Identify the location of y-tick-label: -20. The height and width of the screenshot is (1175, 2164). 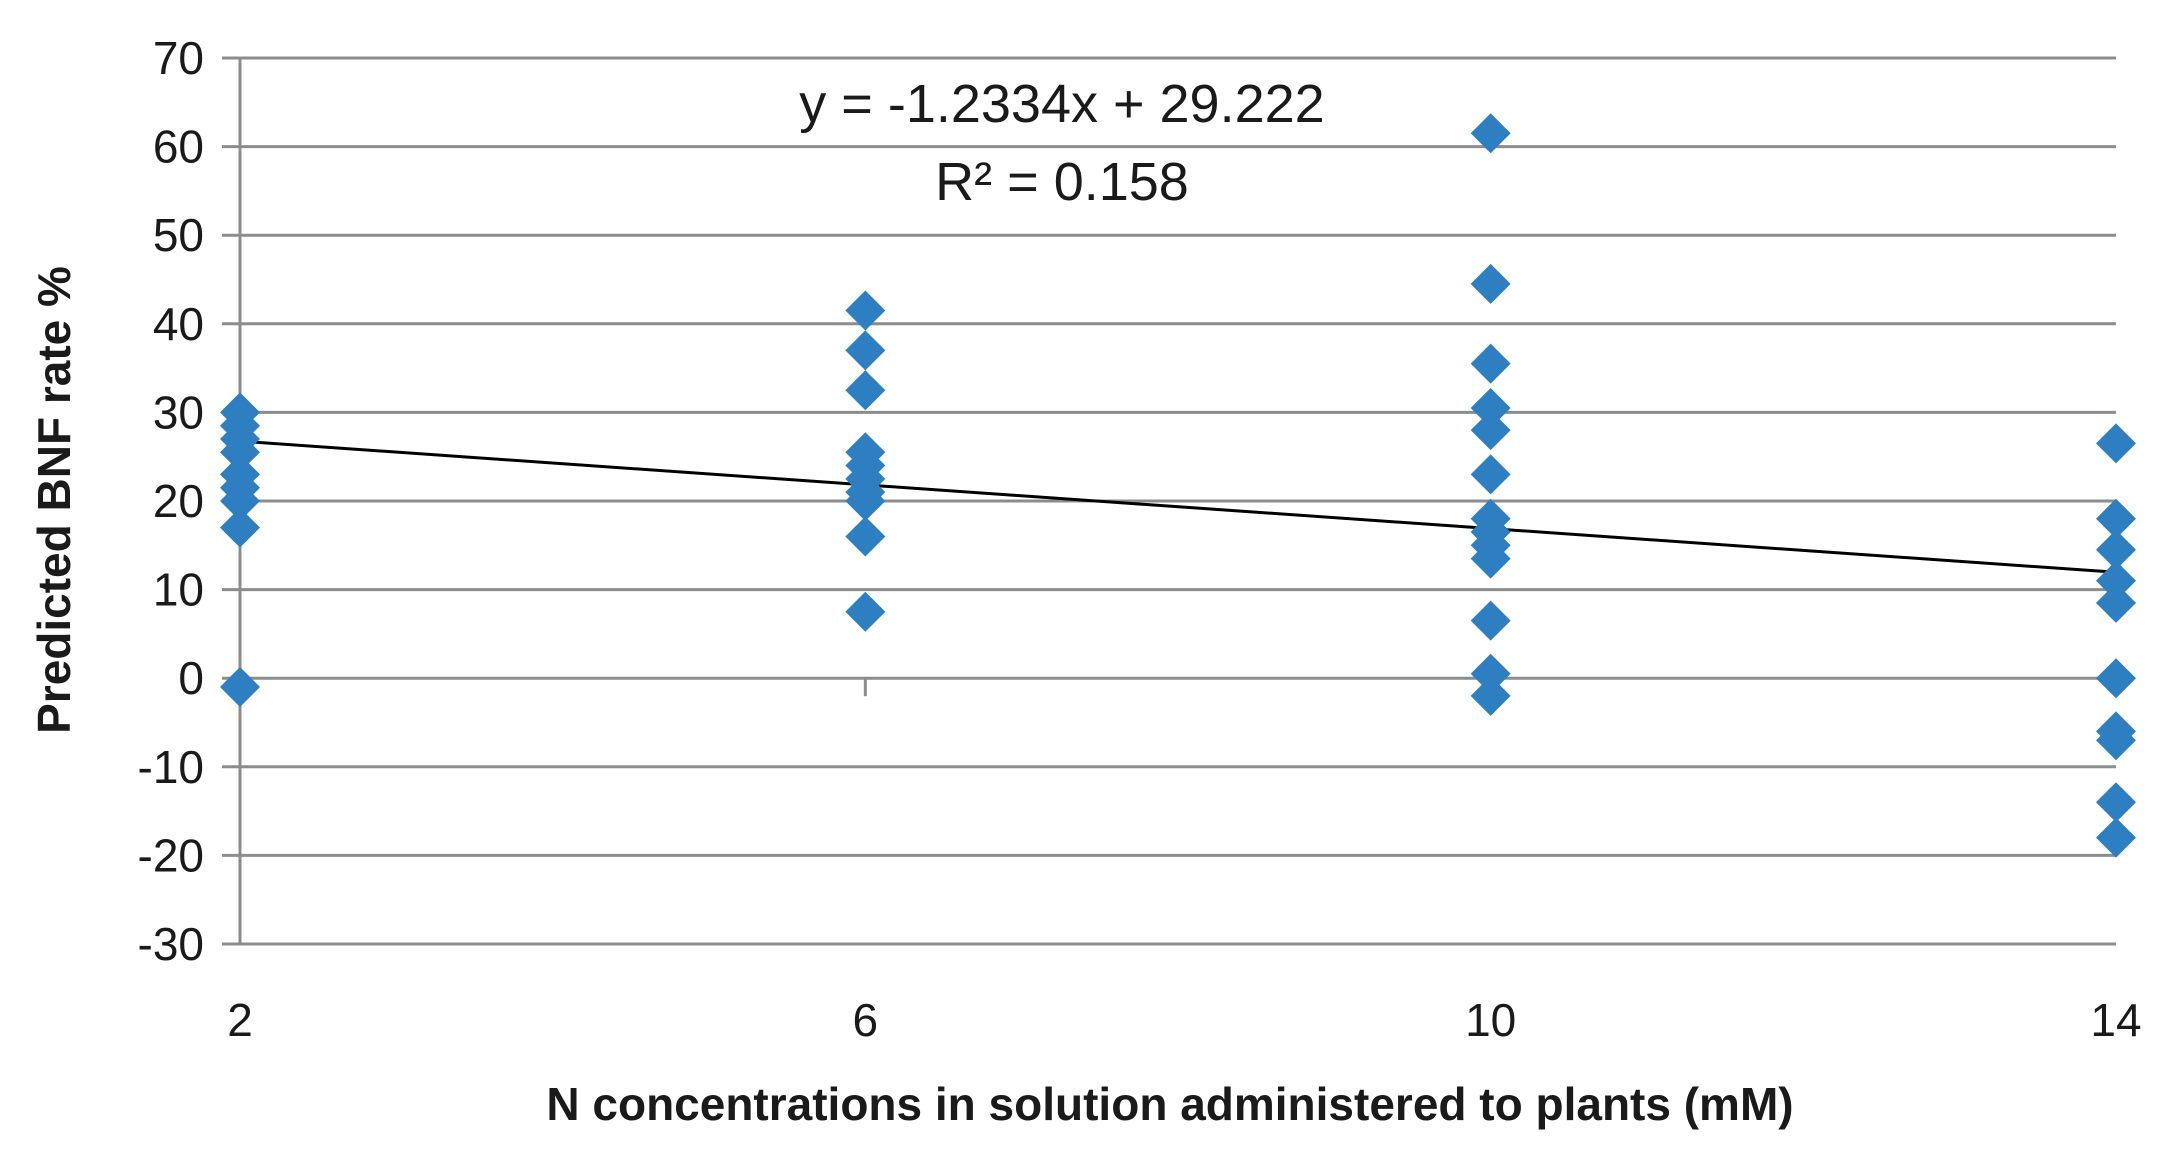
(171, 855).